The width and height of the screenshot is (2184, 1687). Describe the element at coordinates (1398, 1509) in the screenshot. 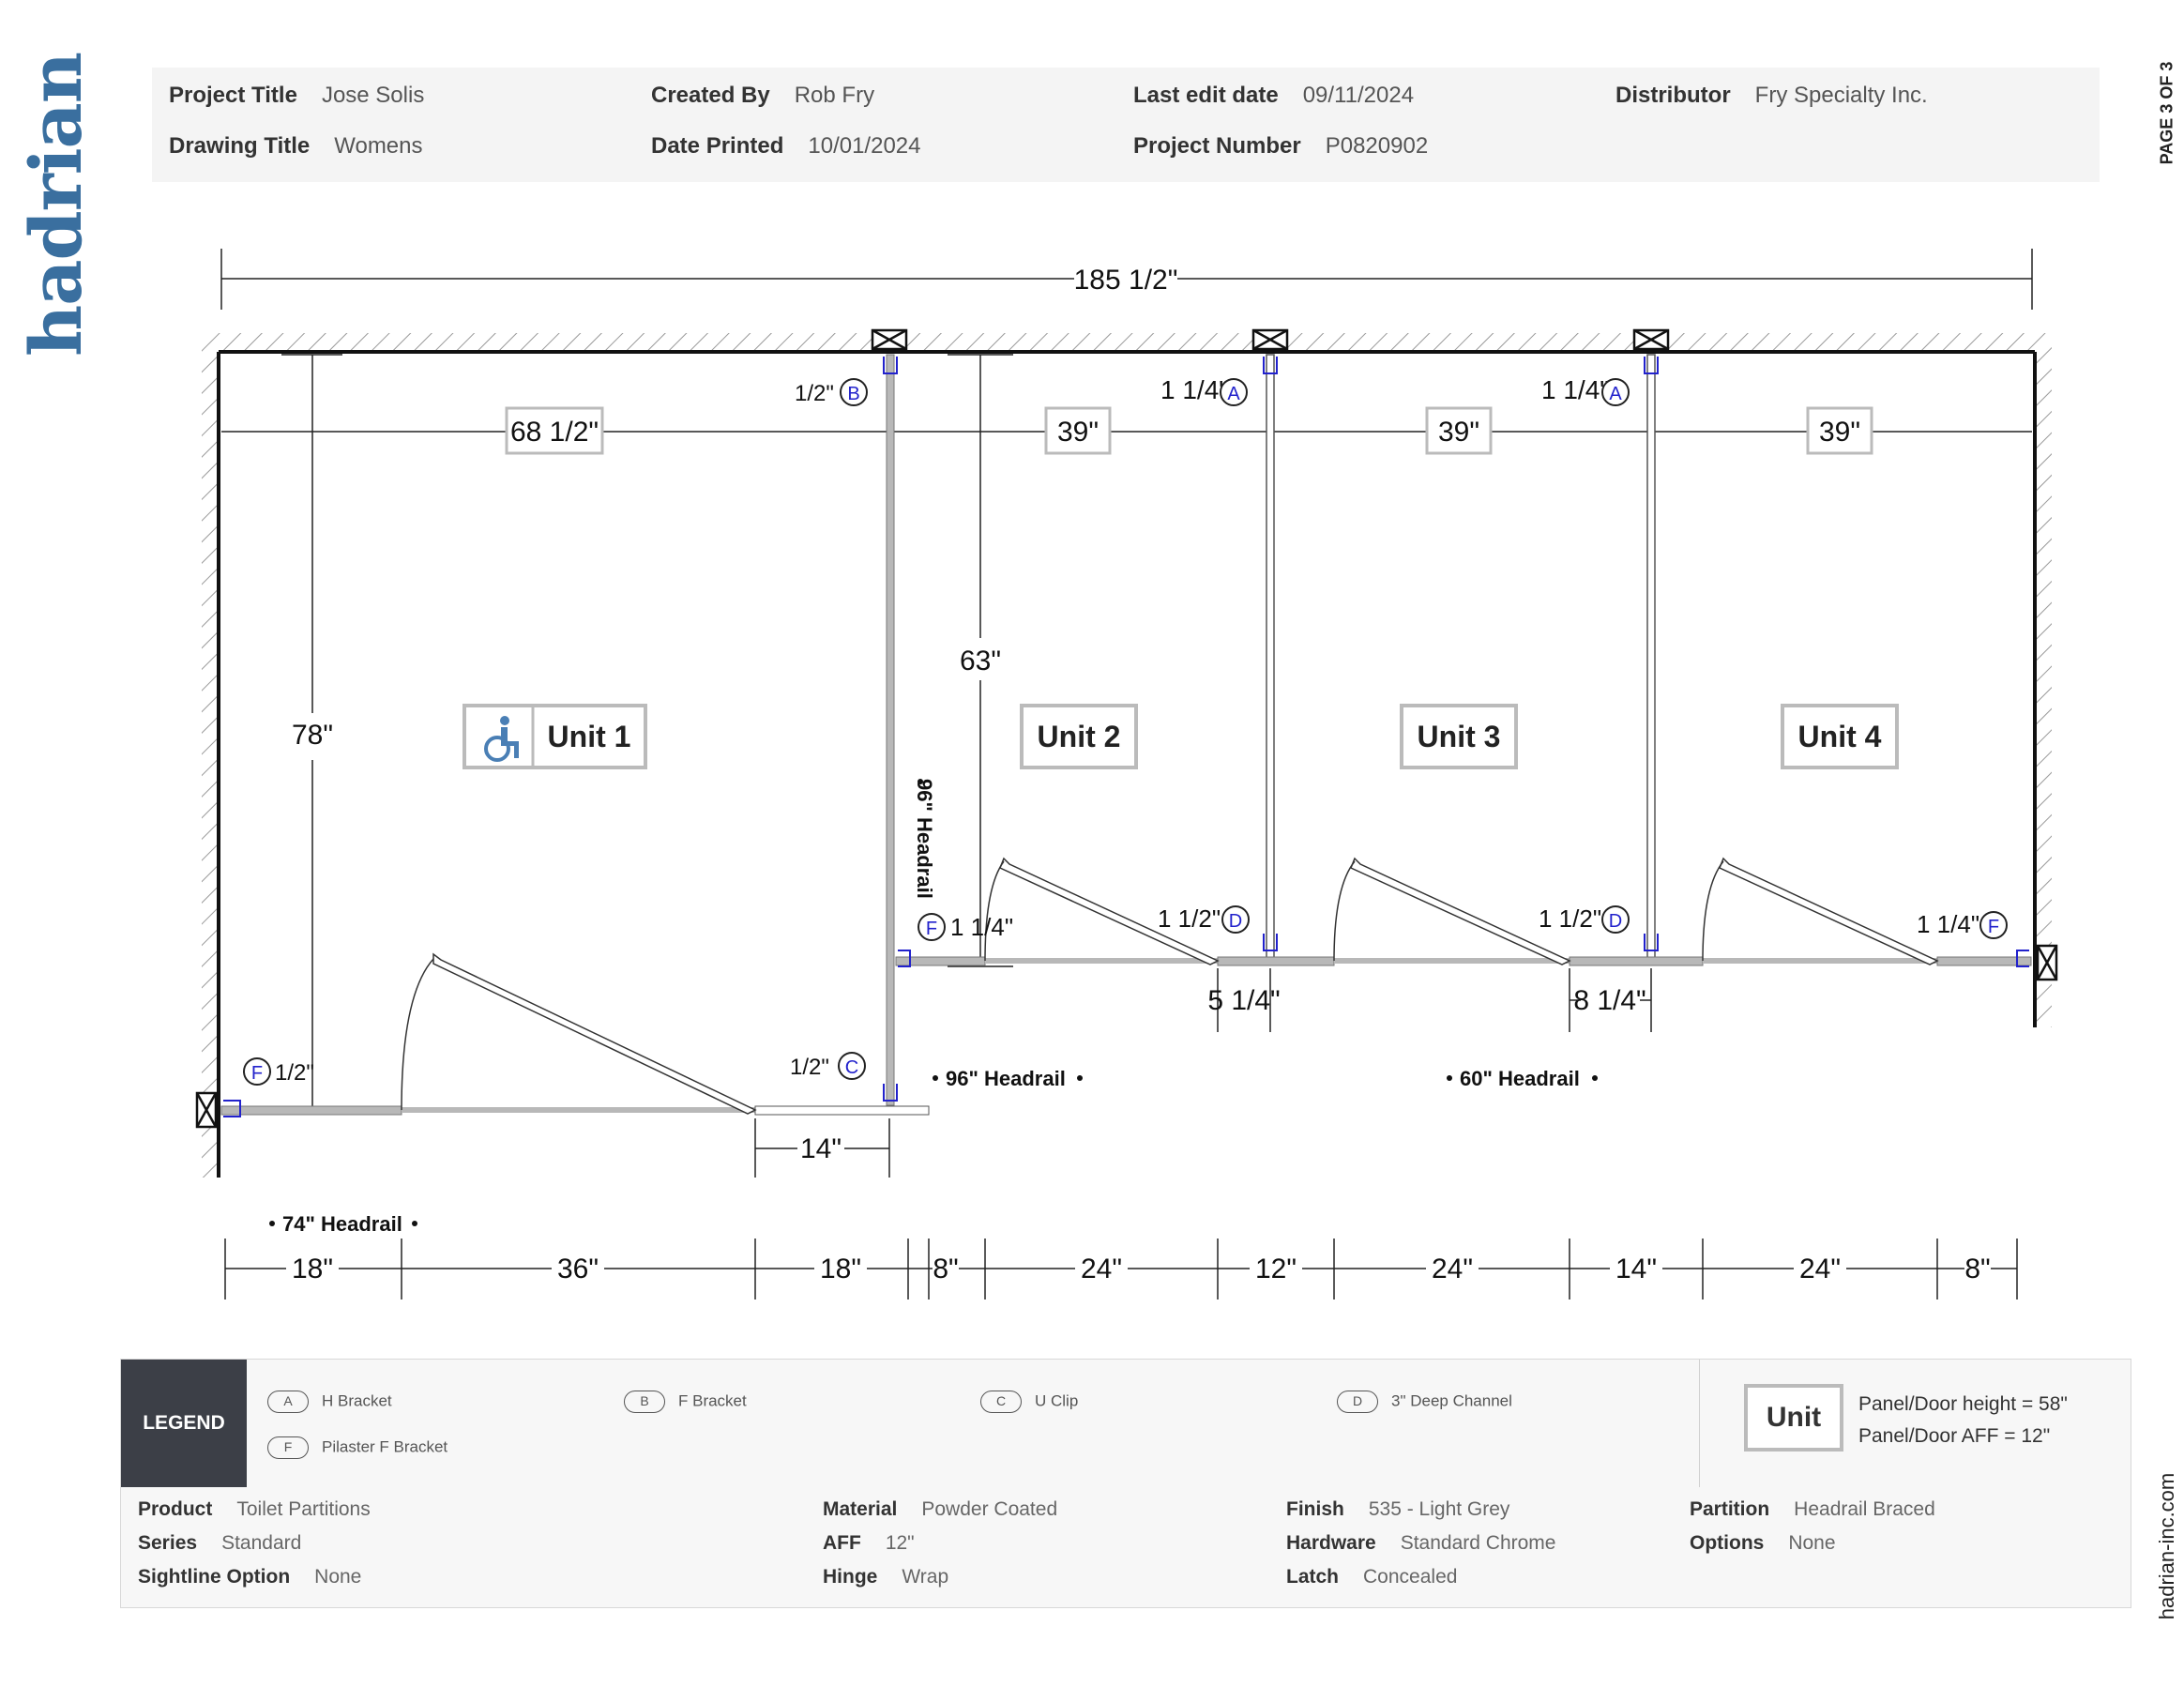

I see `spec-finish: Finish 535 - Light Grey` at that location.